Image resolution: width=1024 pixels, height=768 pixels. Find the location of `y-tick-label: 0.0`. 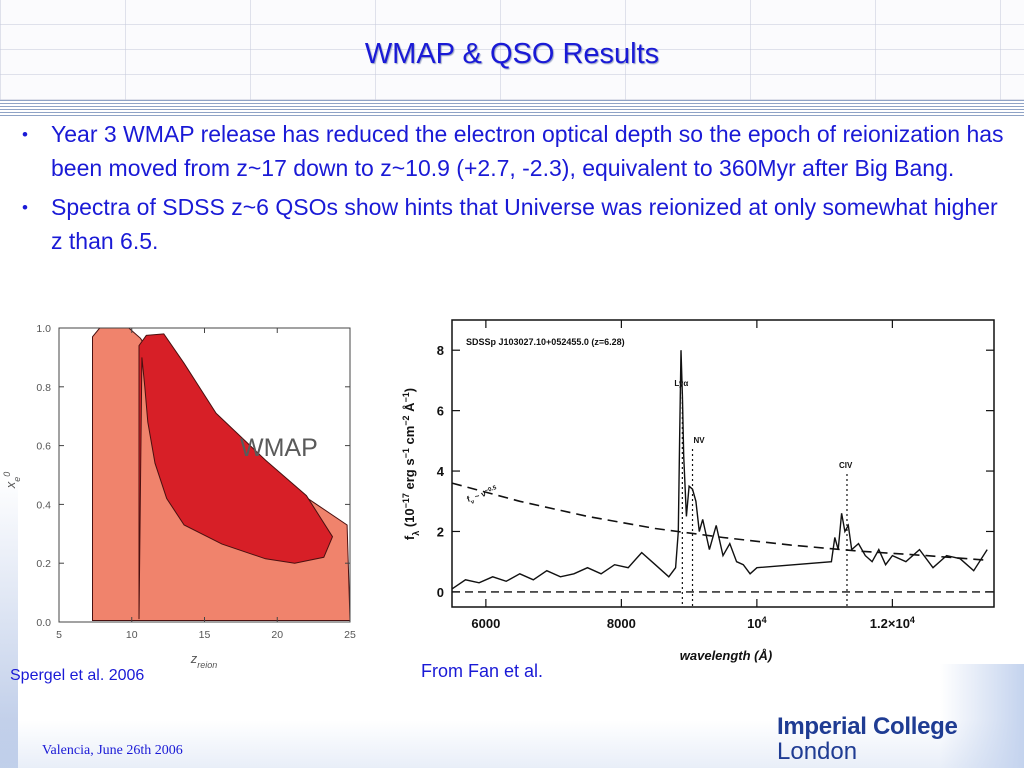

y-tick-label: 0.0 is located at coordinates (43, 623).